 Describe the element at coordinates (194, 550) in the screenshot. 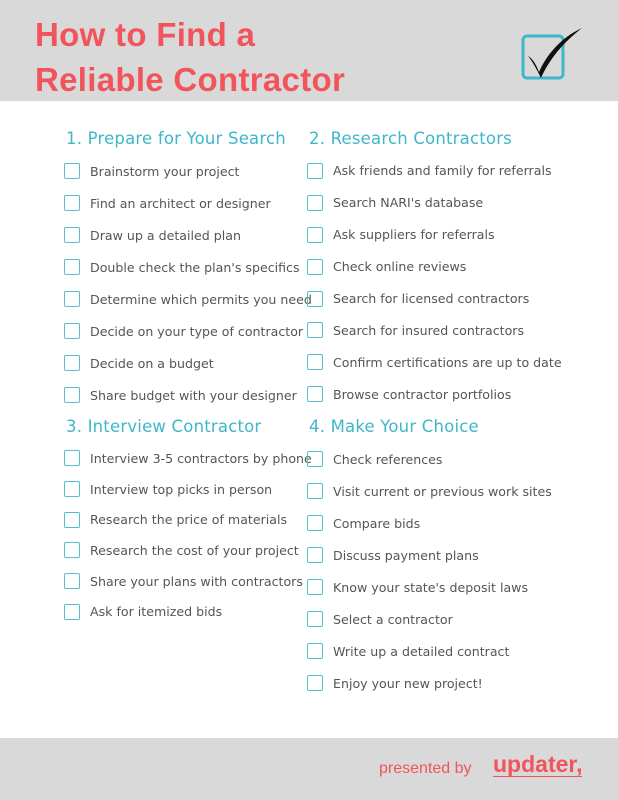

I see `checklist-item-label: Research the cost of your project` at that location.